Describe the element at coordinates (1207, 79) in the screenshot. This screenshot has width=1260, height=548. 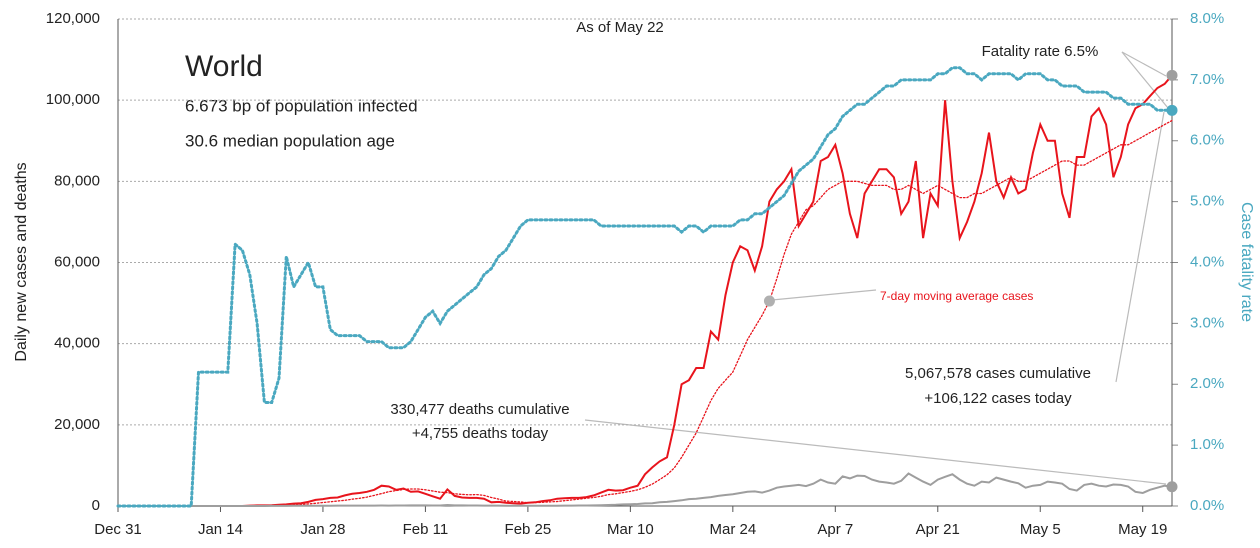
I see `y2-tick-label: 7.0%` at that location.